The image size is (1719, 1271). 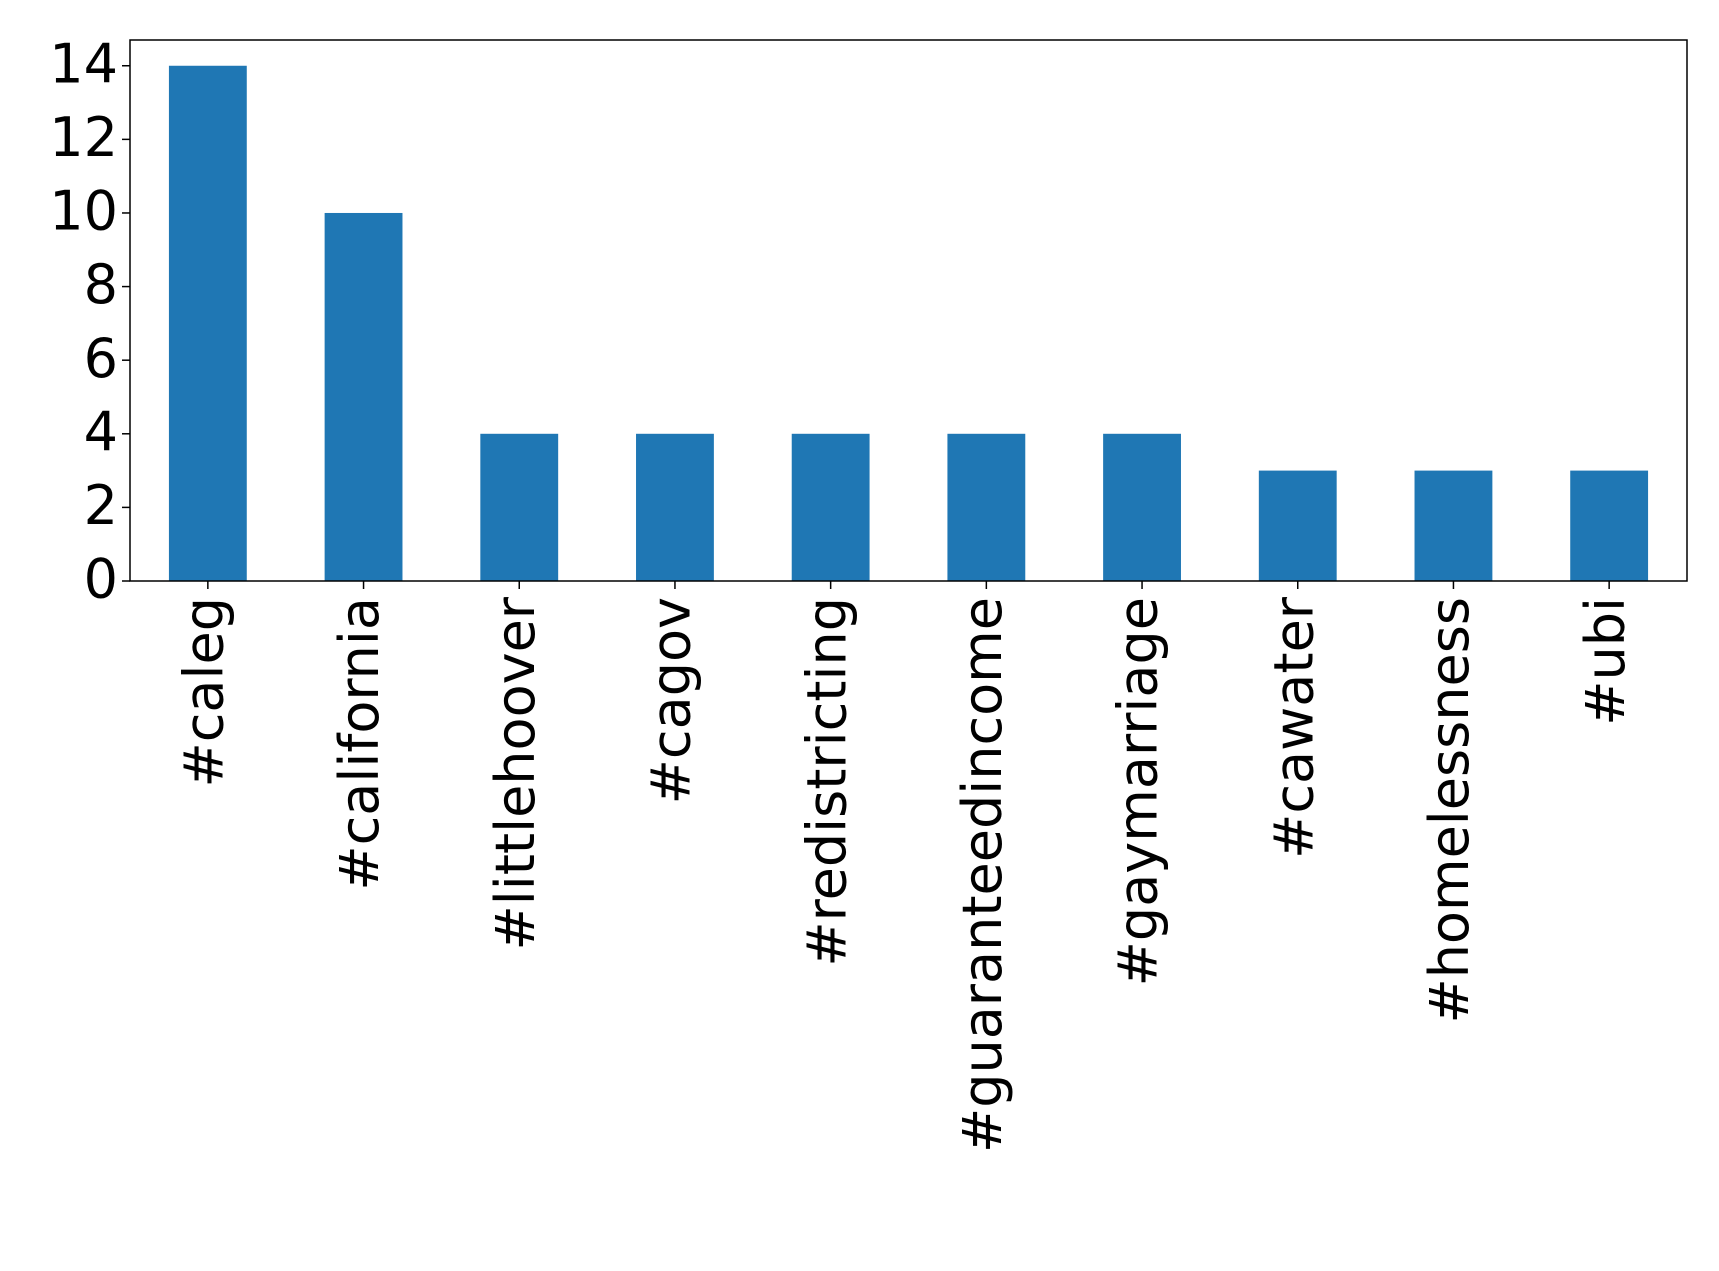 What do you see at coordinates (1293, 727) in the screenshot?
I see `x-tick-label: #cawater` at bounding box center [1293, 727].